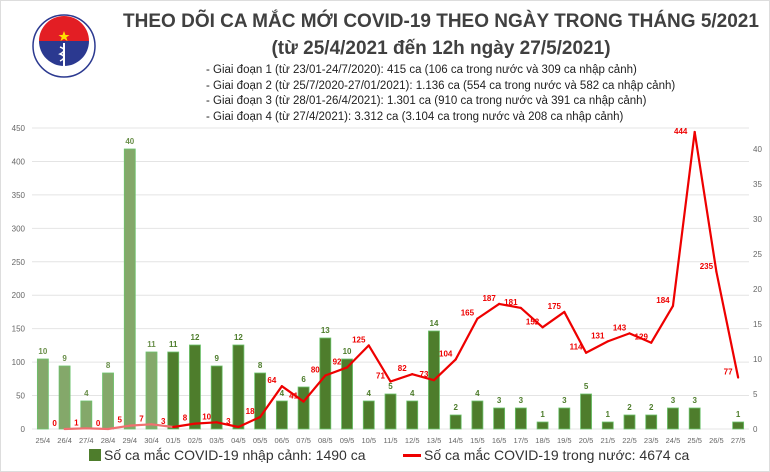 The width and height of the screenshot is (770, 472). What do you see at coordinates (757, 149) in the screenshot?
I see `right-axis-tick: 40` at bounding box center [757, 149].